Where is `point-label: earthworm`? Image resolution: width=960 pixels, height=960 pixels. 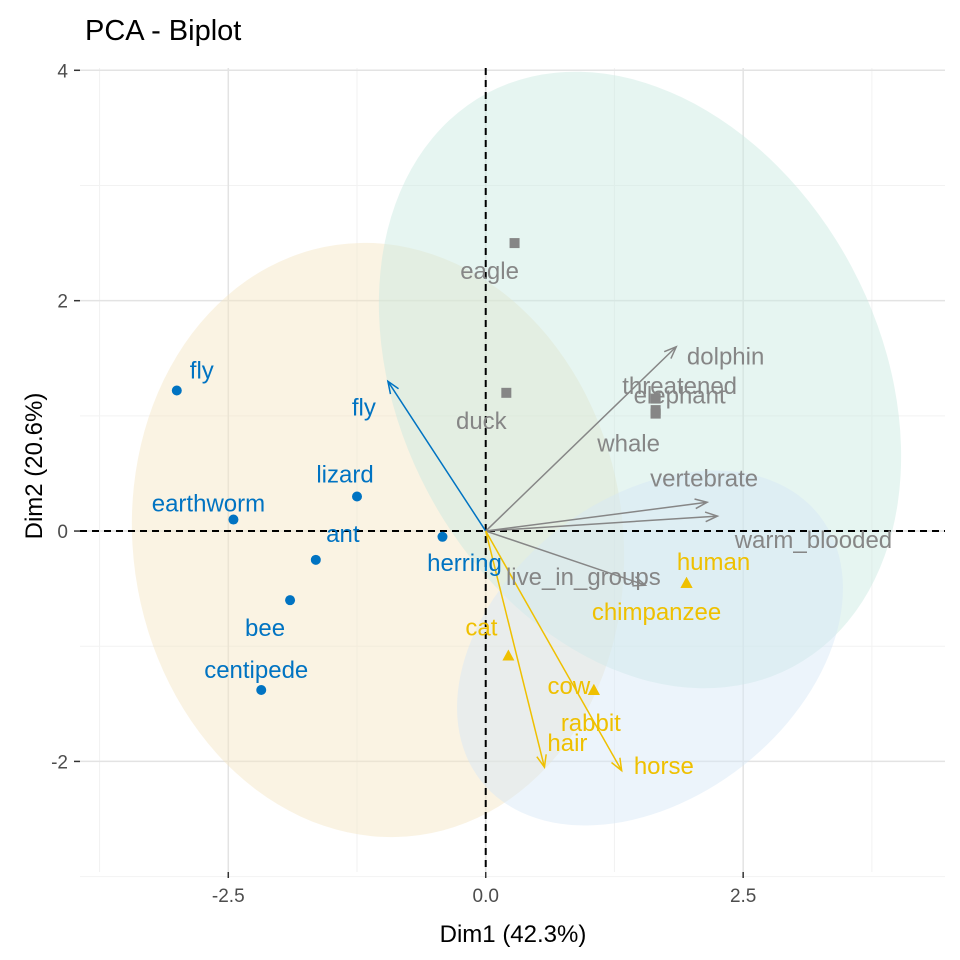 point-label: earthworm is located at coordinates (208, 504).